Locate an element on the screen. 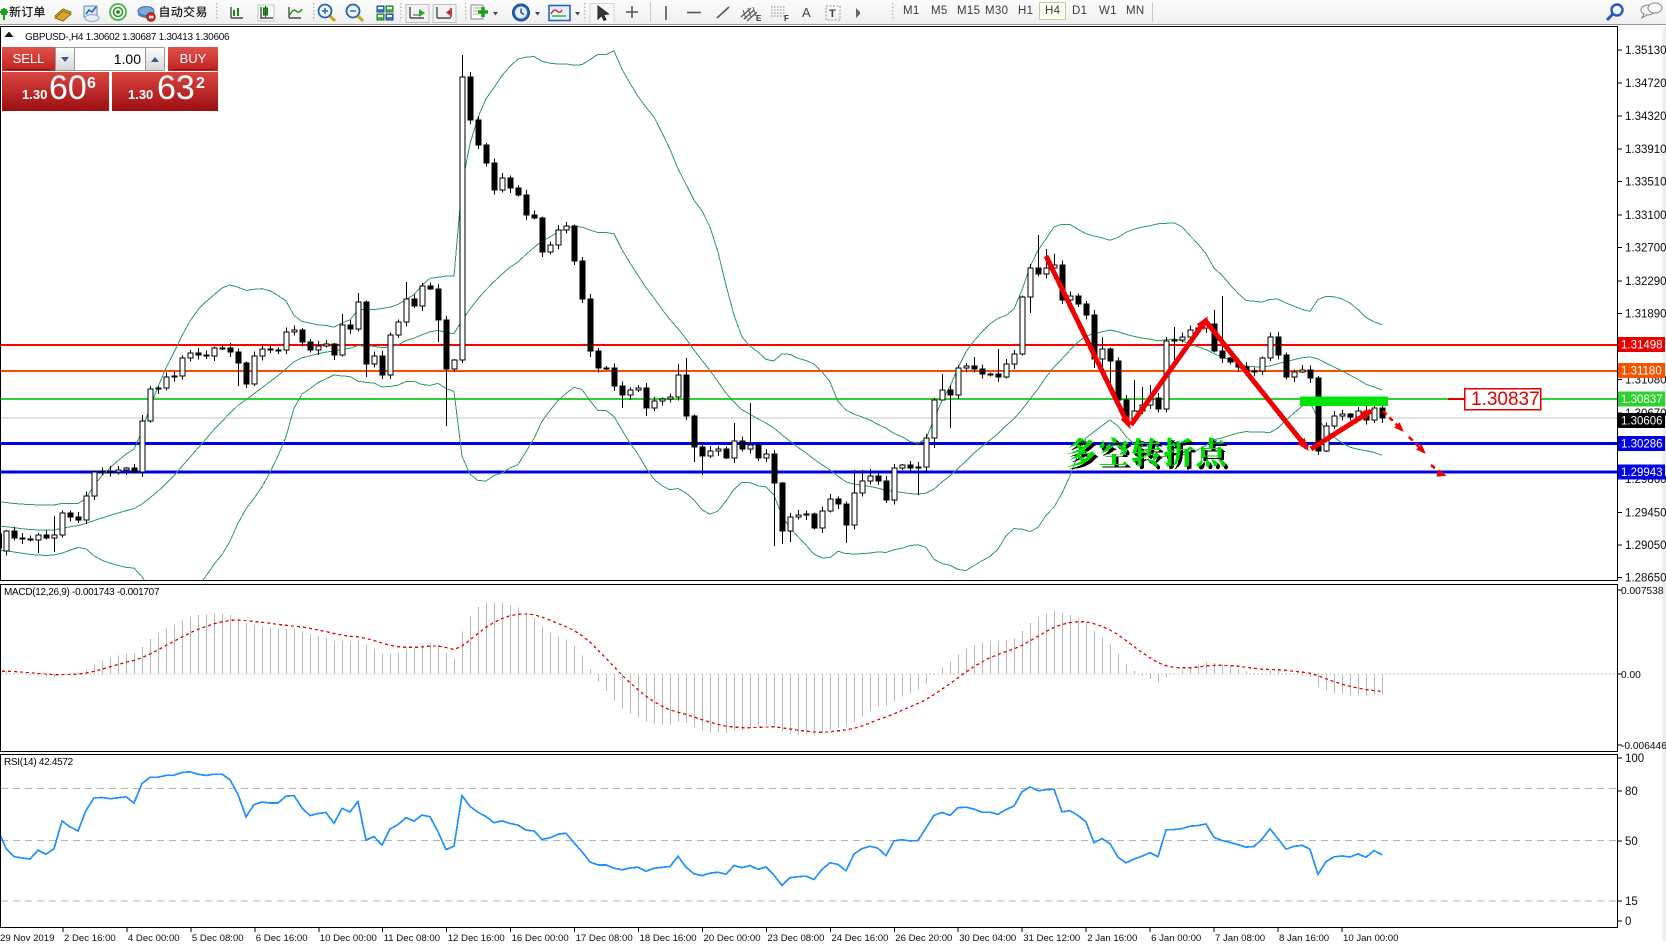 This screenshot has width=1666, height=949. svg-text: 1.32700 is located at coordinates (1645, 249).